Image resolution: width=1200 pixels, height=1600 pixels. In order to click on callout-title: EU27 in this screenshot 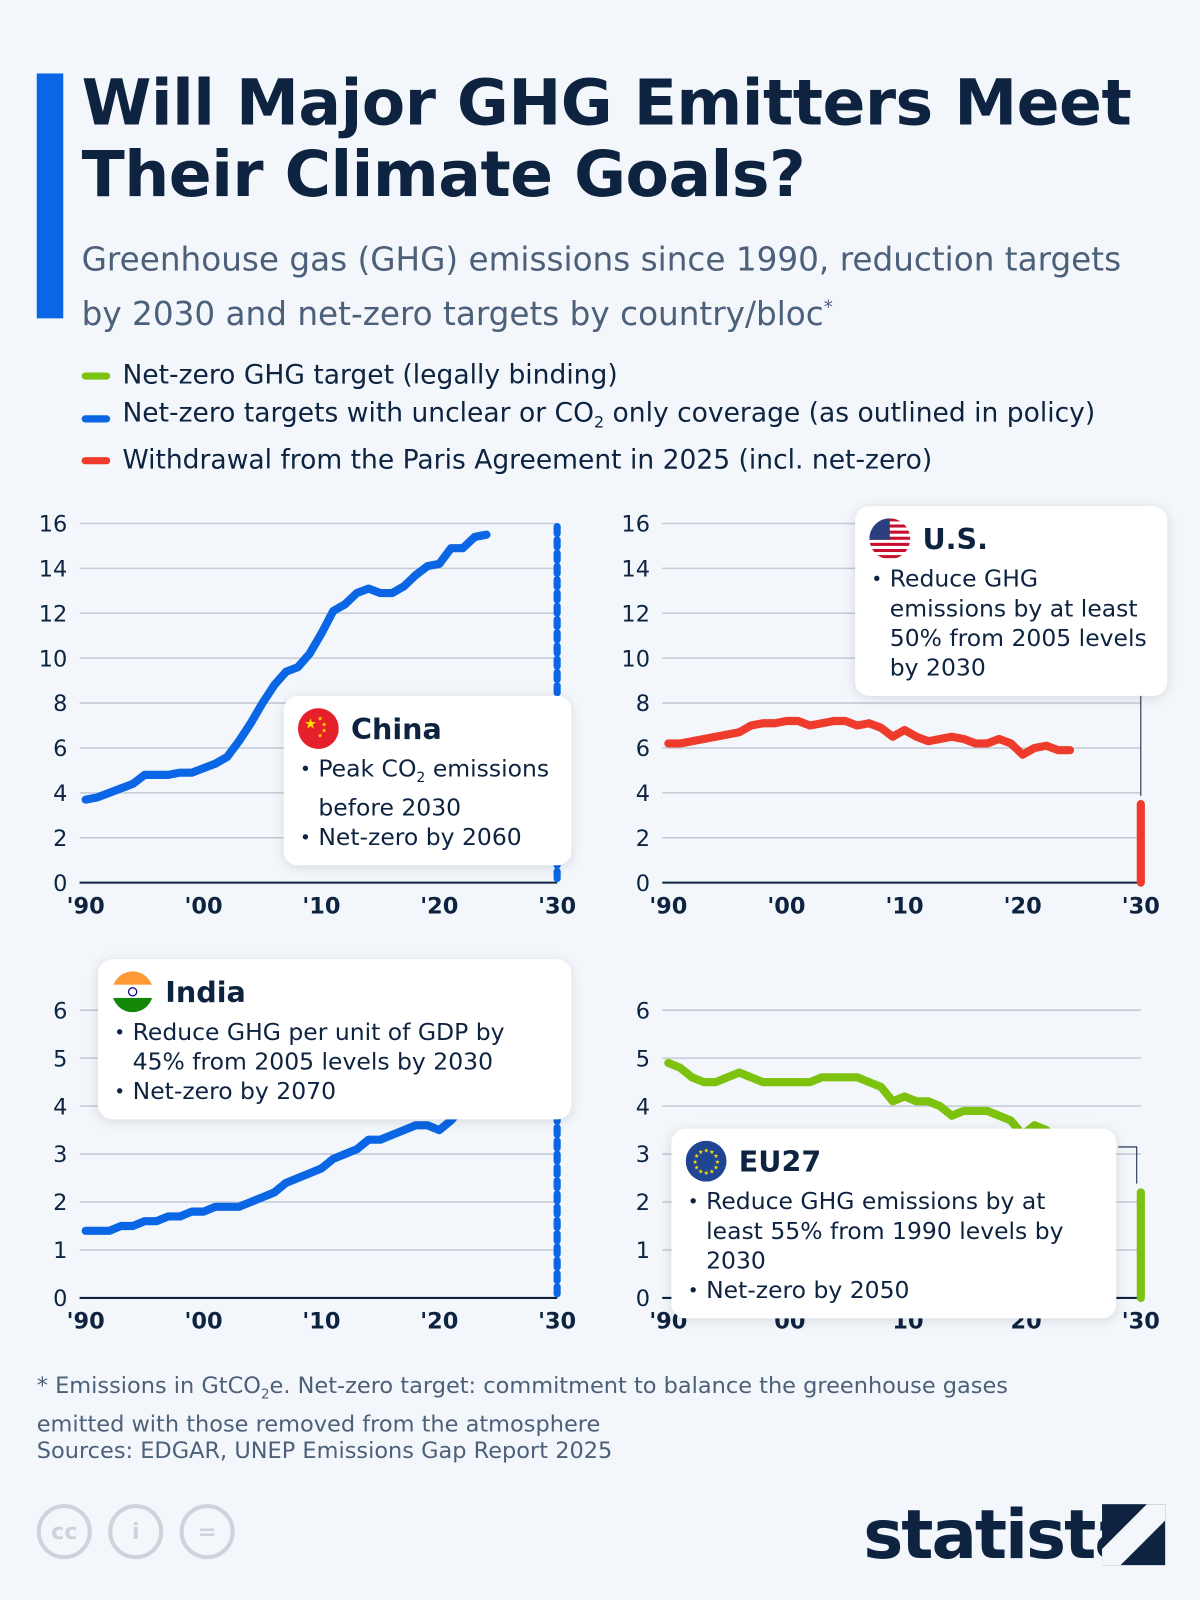, I will do `click(780, 1161)`.